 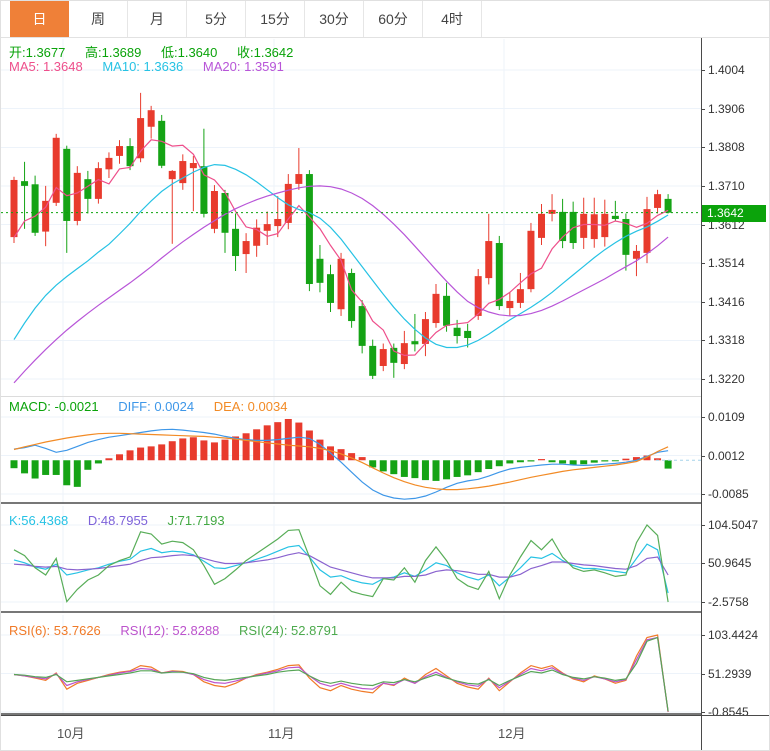 I want to click on low-value: 低:1.3640, so click(x=189, y=52).